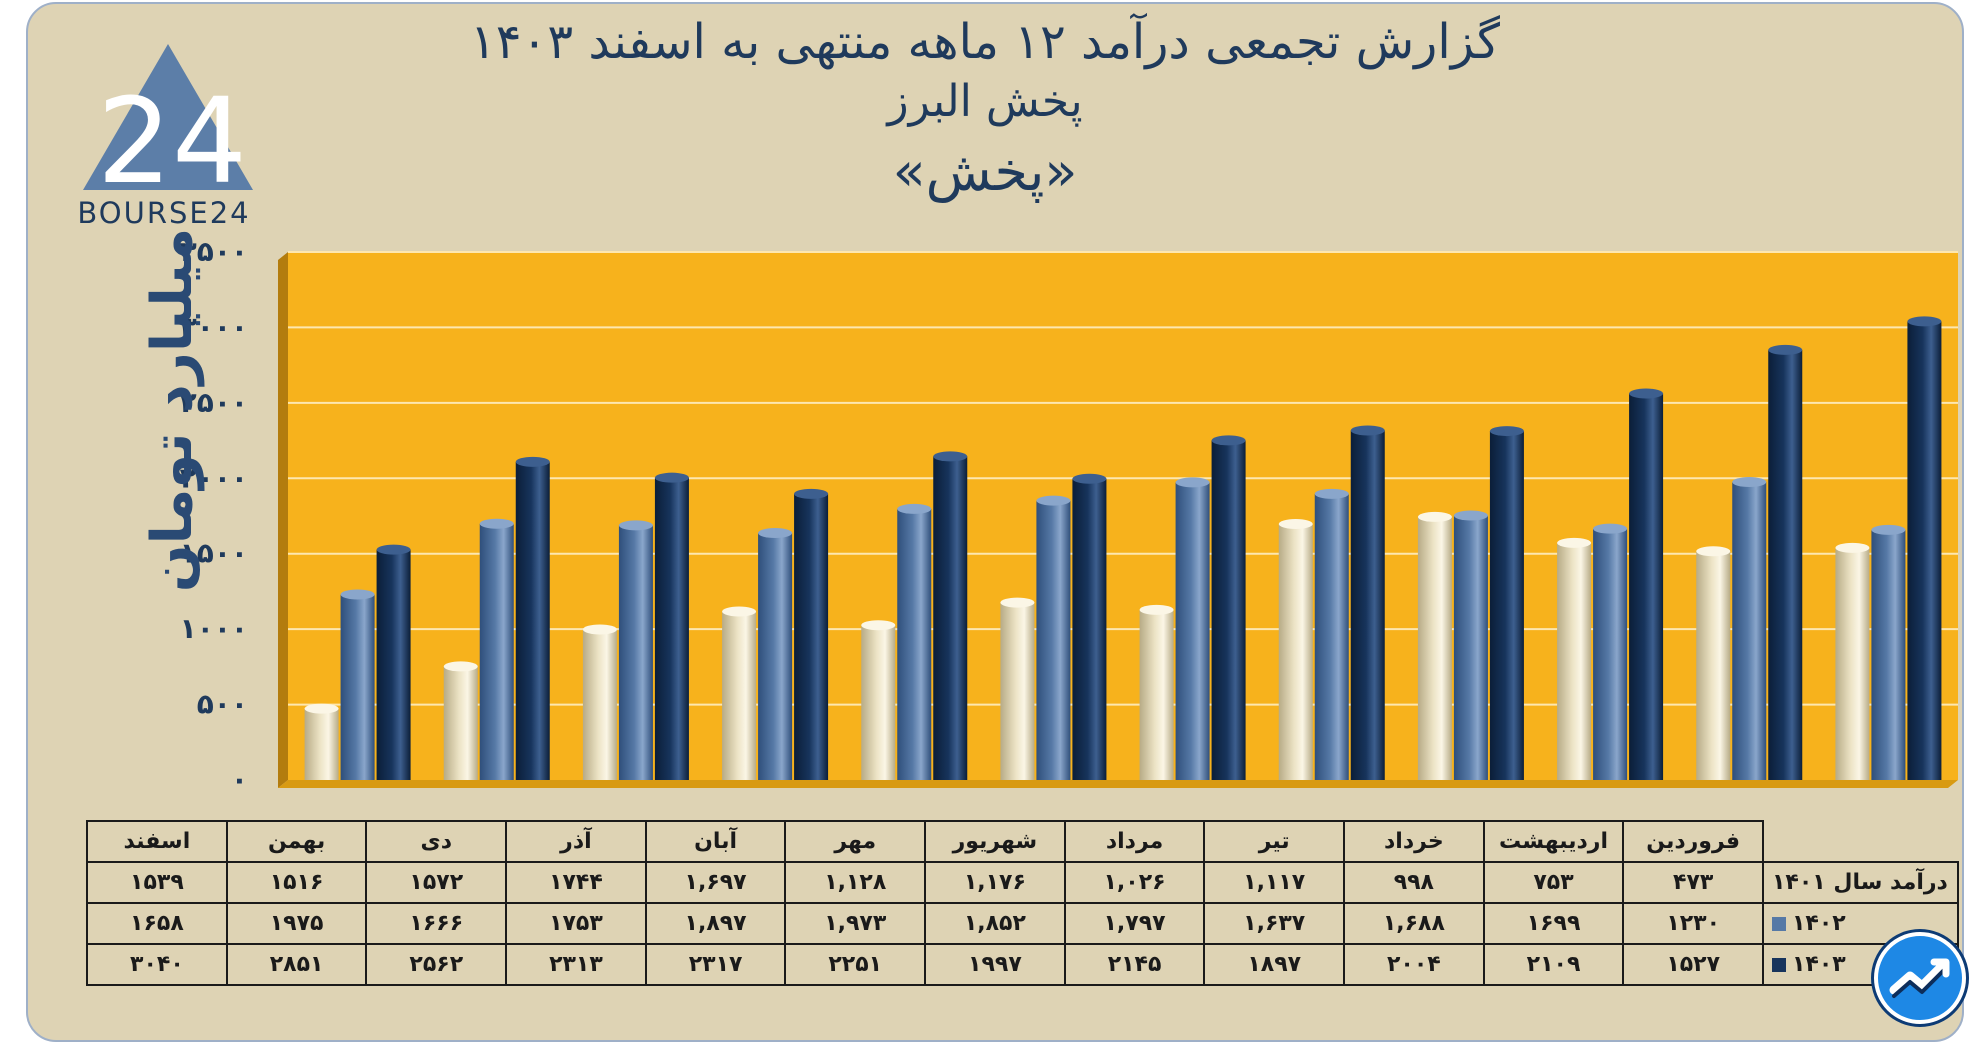  Describe the element at coordinates (1693, 964) in the screenshot. I see `data-label: ۱۵۲۷` at that location.